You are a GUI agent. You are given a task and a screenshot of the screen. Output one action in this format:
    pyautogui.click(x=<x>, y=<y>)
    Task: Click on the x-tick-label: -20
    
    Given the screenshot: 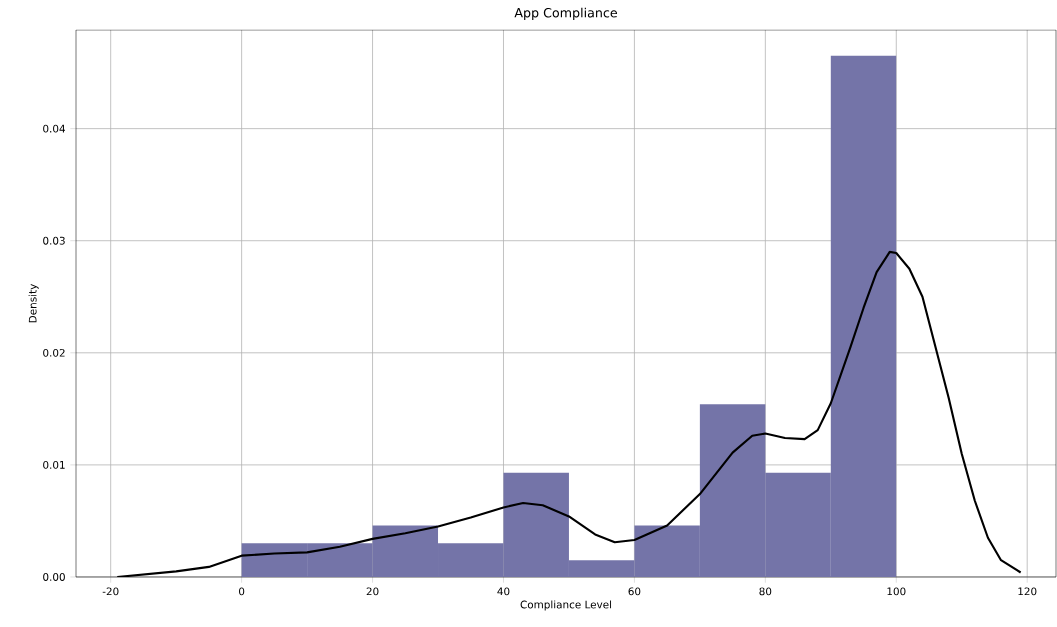 What is the action you would take?
    pyautogui.click(x=110, y=591)
    